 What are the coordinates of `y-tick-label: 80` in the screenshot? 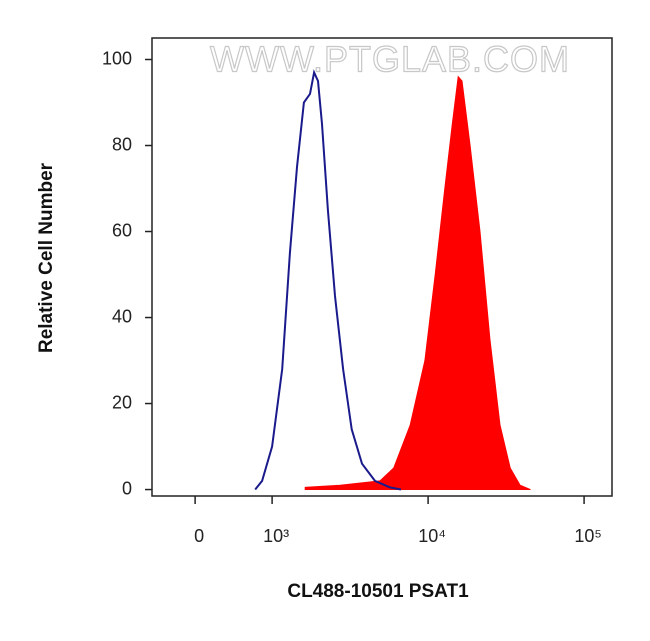 It's located at (122, 144).